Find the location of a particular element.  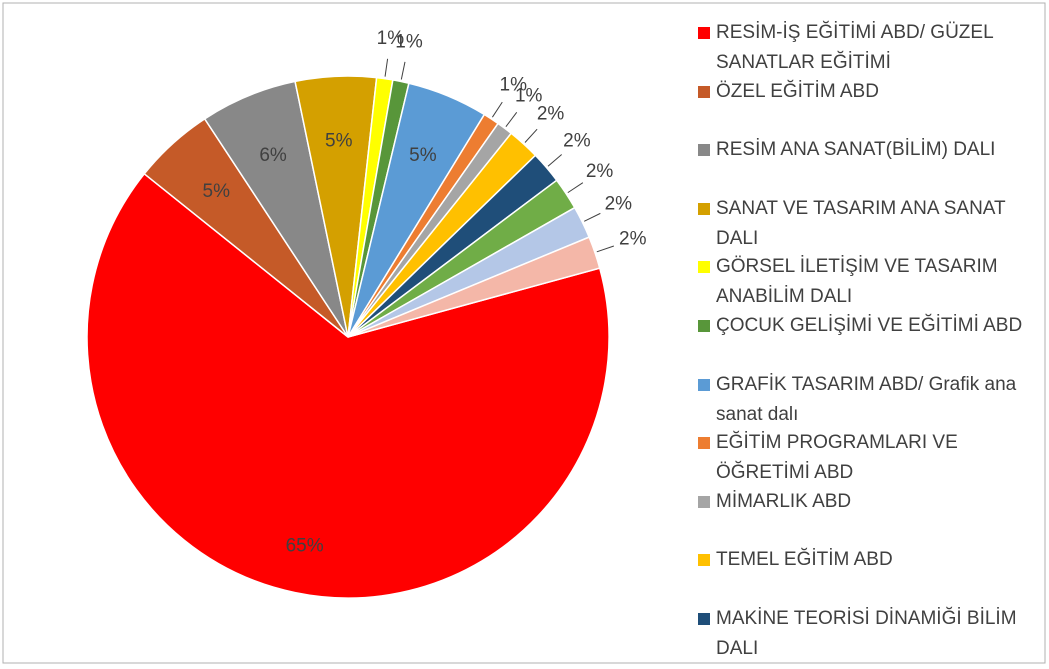

legend-entry: MİMARLIK ABD is located at coordinates (868, 502).